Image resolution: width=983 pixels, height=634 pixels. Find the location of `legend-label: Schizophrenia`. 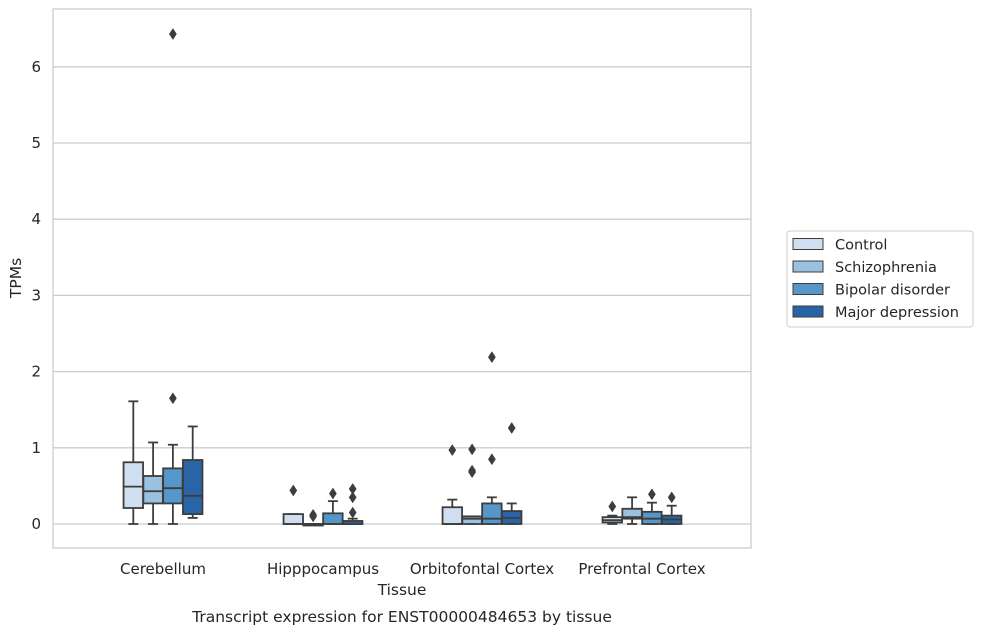

legend-label: Schizophrenia is located at coordinates (886, 268).